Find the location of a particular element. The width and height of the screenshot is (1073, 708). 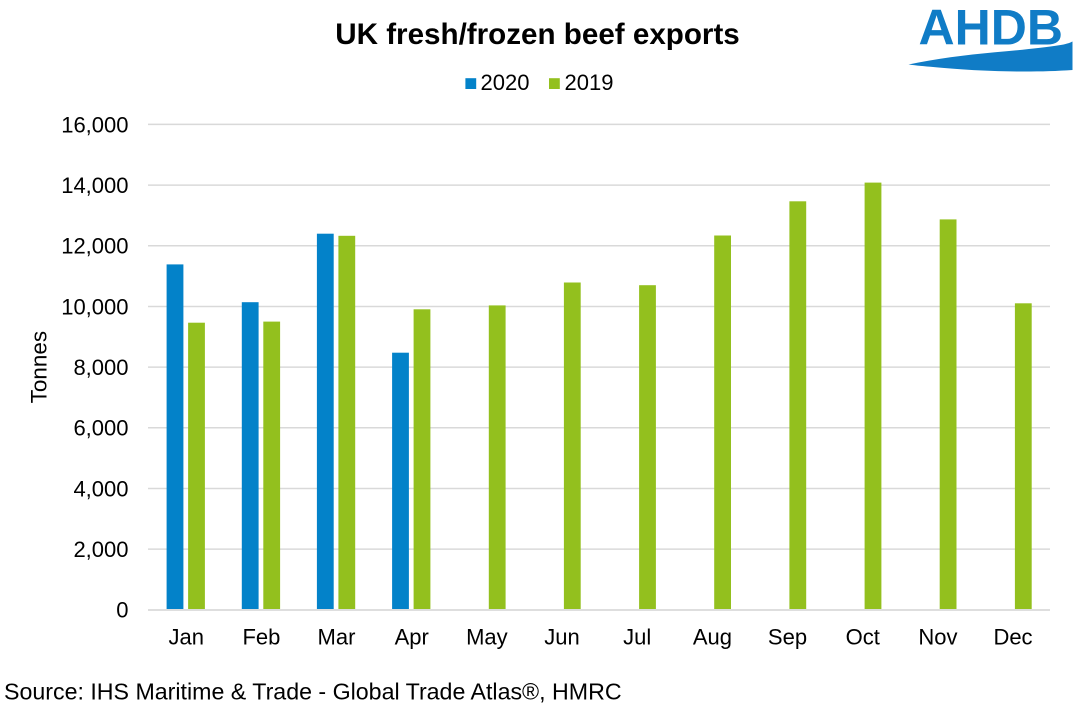

svg-text: Aug is located at coordinates (712, 637).